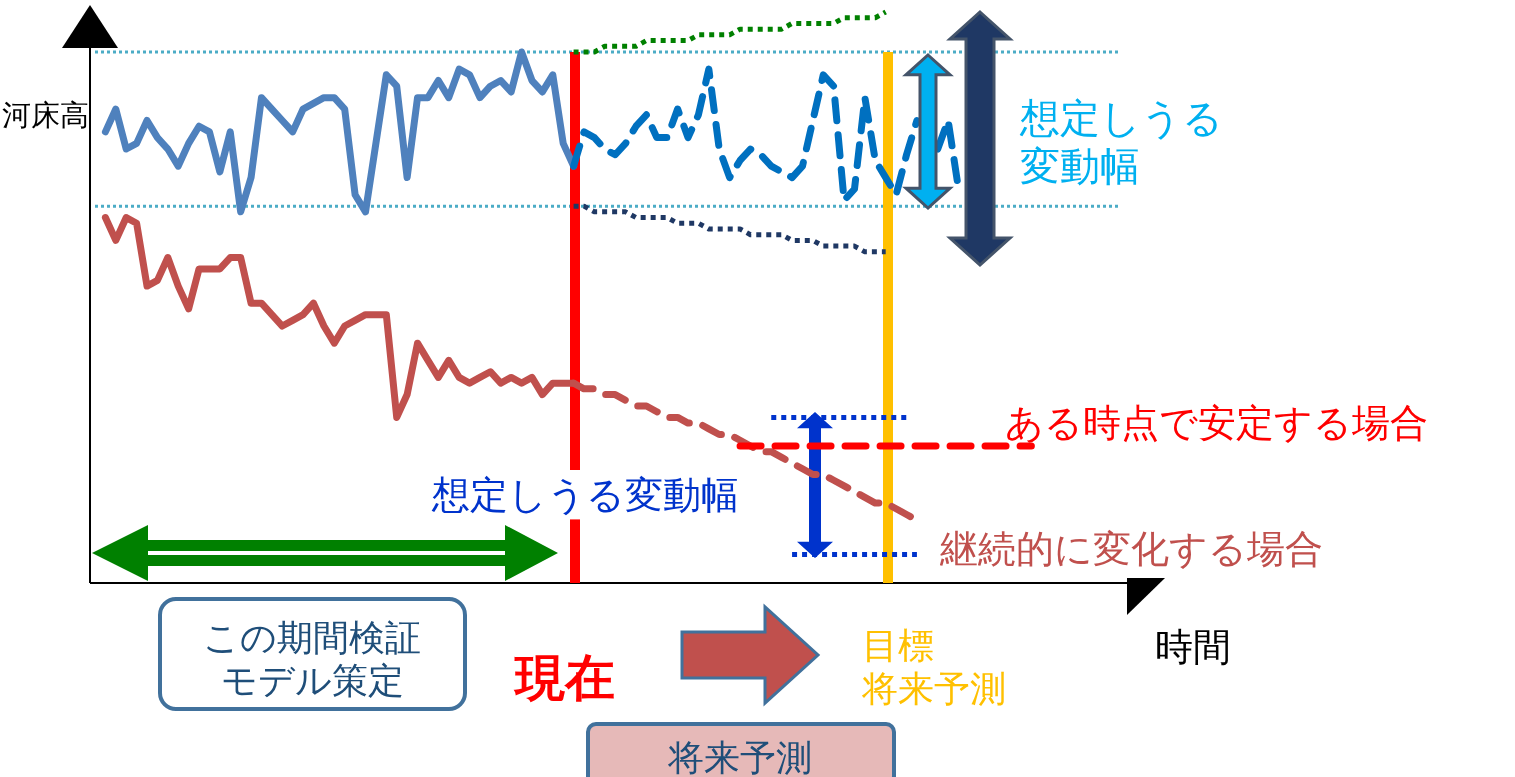 The width and height of the screenshot is (1515, 777). Describe the element at coordinates (564, 678) in the screenshot. I see `text: 現在` at that location.